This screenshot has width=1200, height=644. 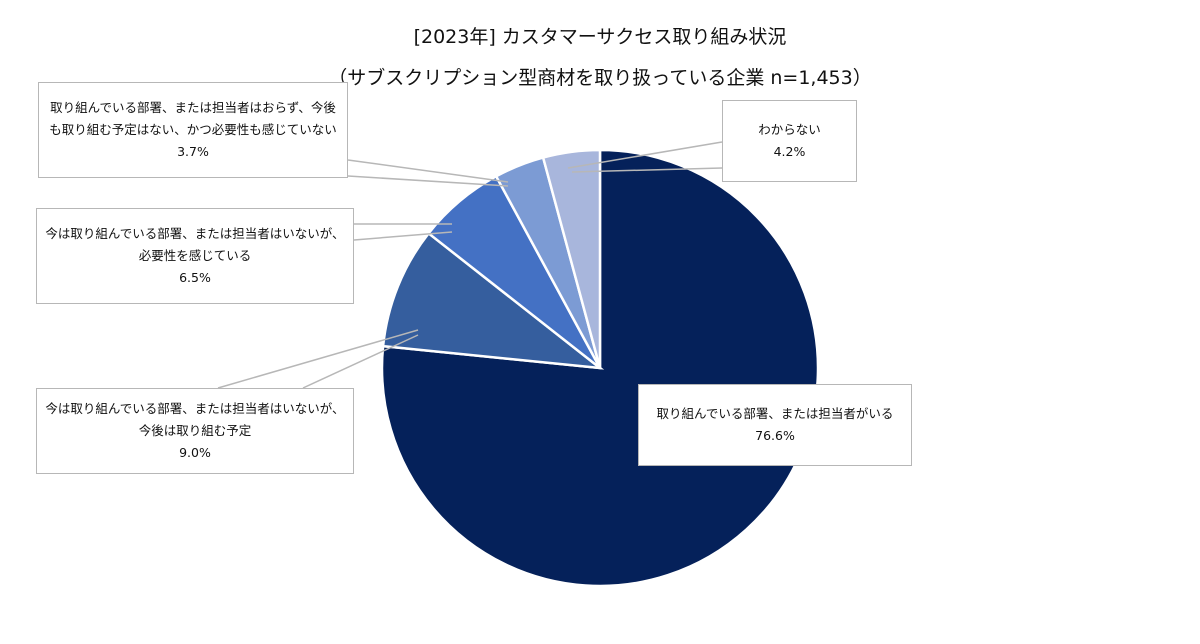 I want to click on slice-label-text: 必要性を感じている, so click(x=195, y=255).